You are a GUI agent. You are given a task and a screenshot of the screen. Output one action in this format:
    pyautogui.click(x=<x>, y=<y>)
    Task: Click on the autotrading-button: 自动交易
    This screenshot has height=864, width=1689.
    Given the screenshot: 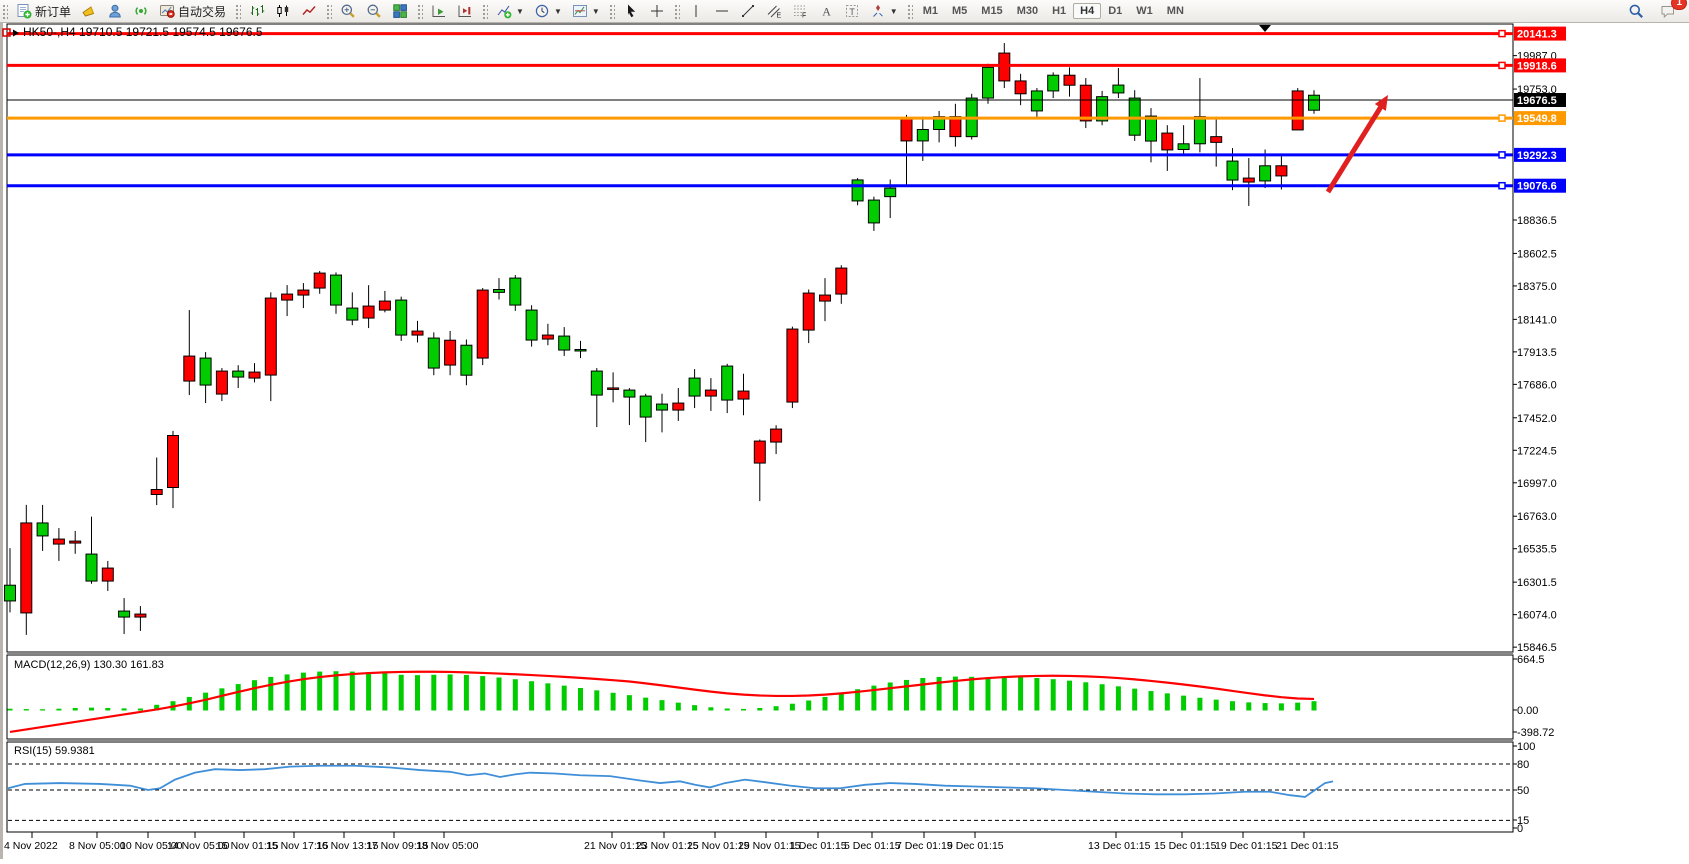 What is the action you would take?
    pyautogui.click(x=192, y=11)
    